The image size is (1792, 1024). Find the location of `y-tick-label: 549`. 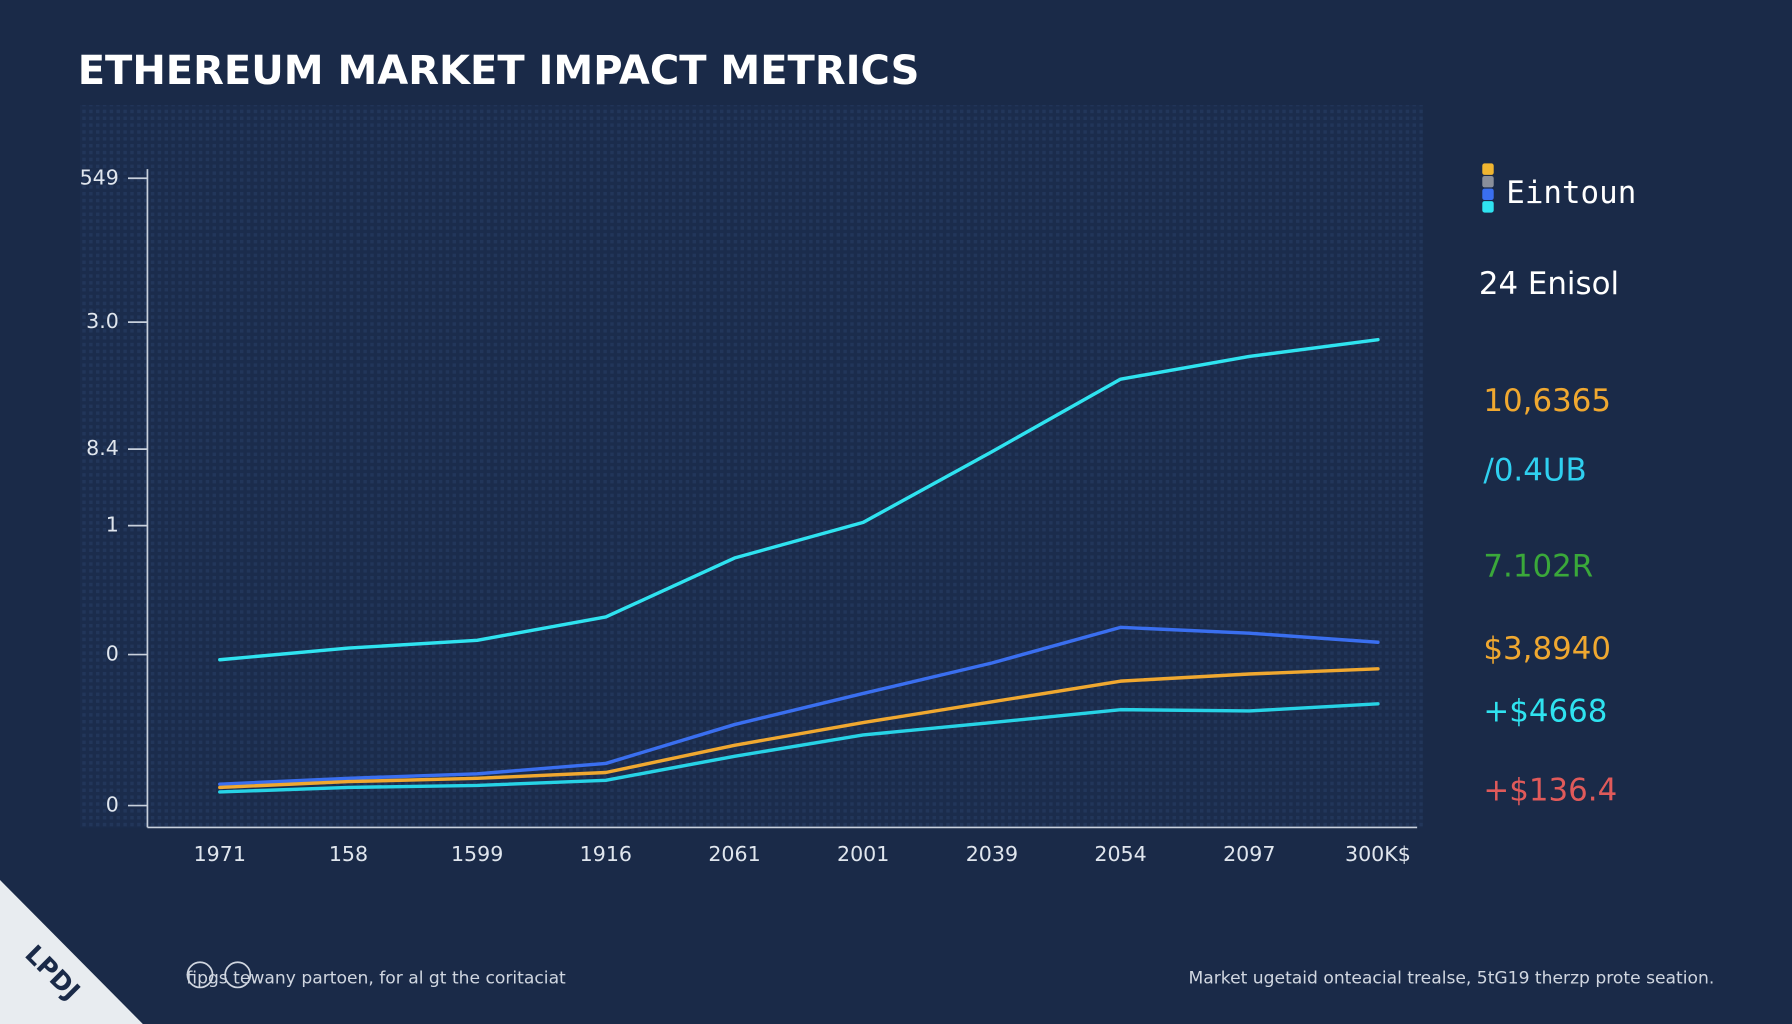

y-tick-label: 549 is located at coordinates (99, 177).